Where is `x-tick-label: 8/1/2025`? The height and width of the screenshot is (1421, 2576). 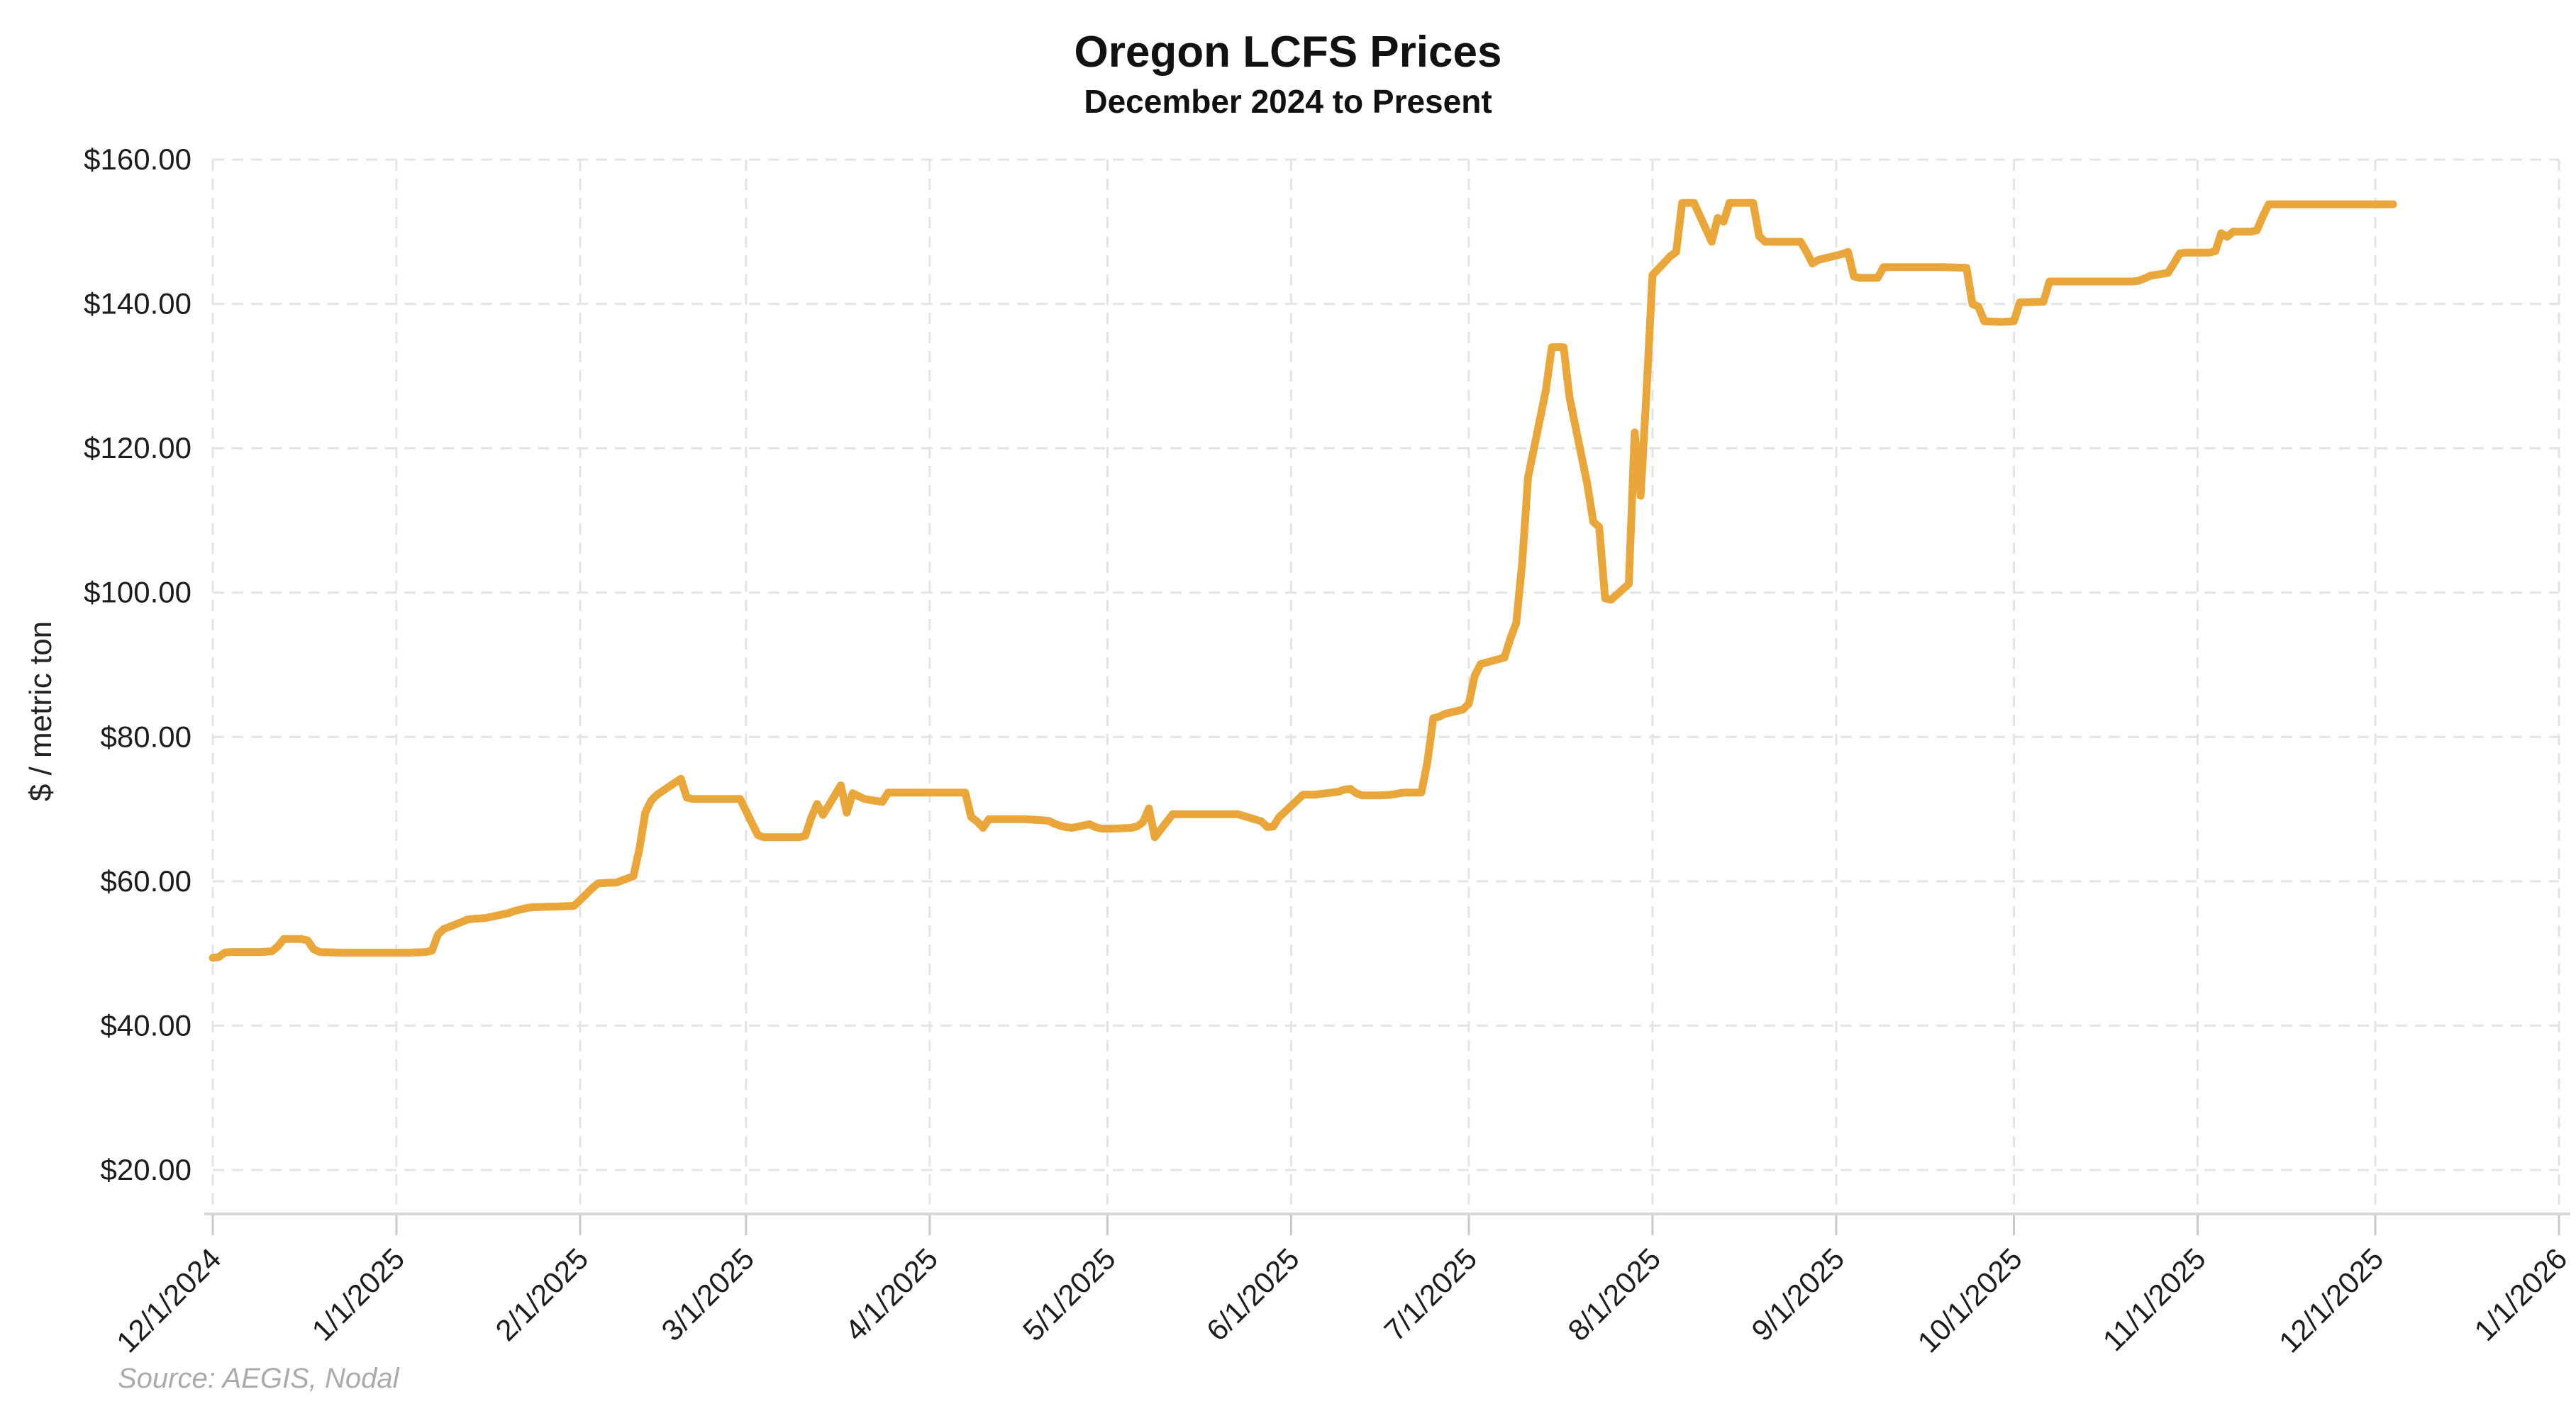 x-tick-label: 8/1/2025 is located at coordinates (1614, 1294).